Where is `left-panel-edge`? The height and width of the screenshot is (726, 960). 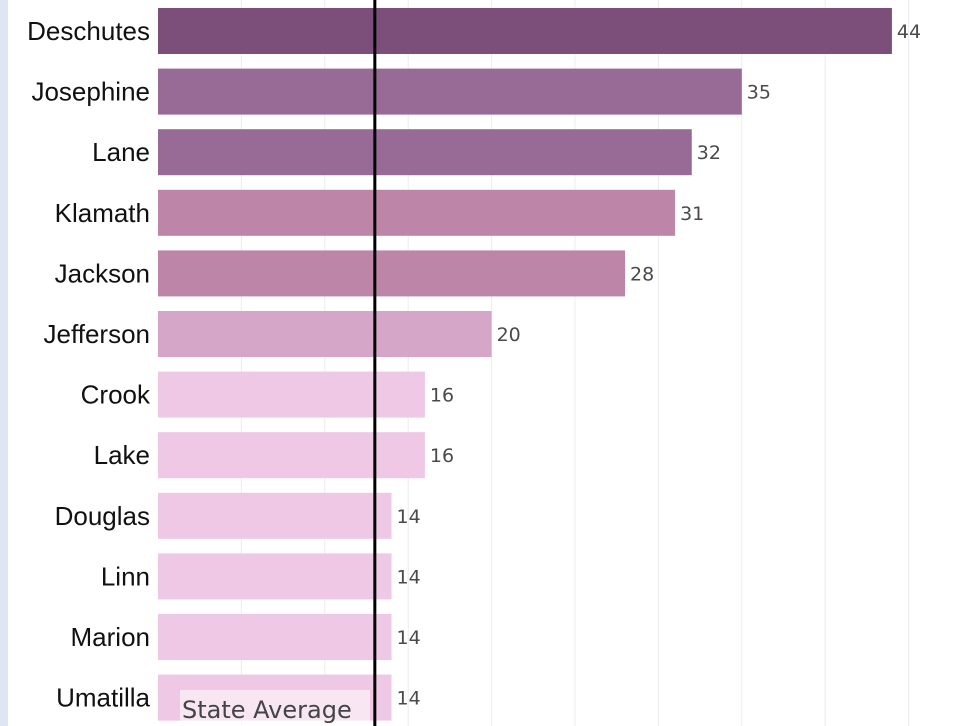
left-panel-edge is located at coordinates (4, 363).